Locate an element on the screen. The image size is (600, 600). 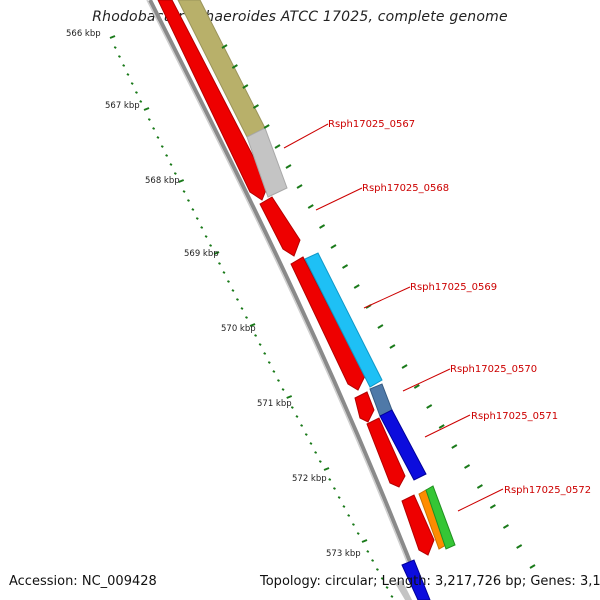
scale-label: 569 kbp is located at coordinates (201, 254).